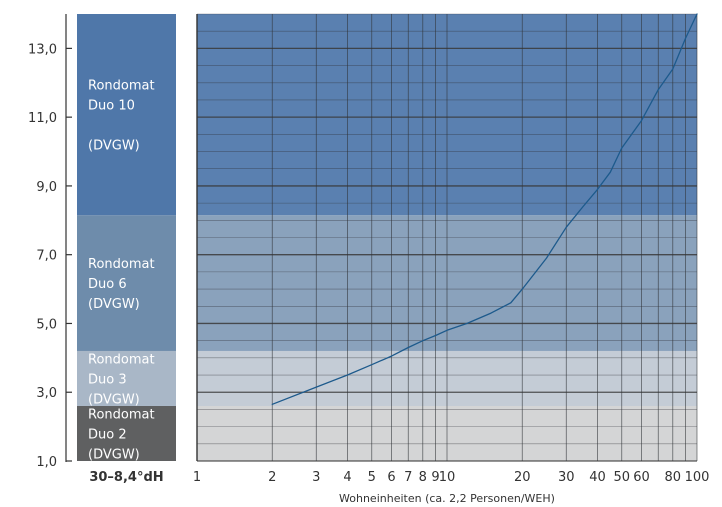 The height and width of the screenshot is (507, 722). What do you see at coordinates (46, 256) in the screenshot?
I see `y-tick-label: 7,0` at bounding box center [46, 256].